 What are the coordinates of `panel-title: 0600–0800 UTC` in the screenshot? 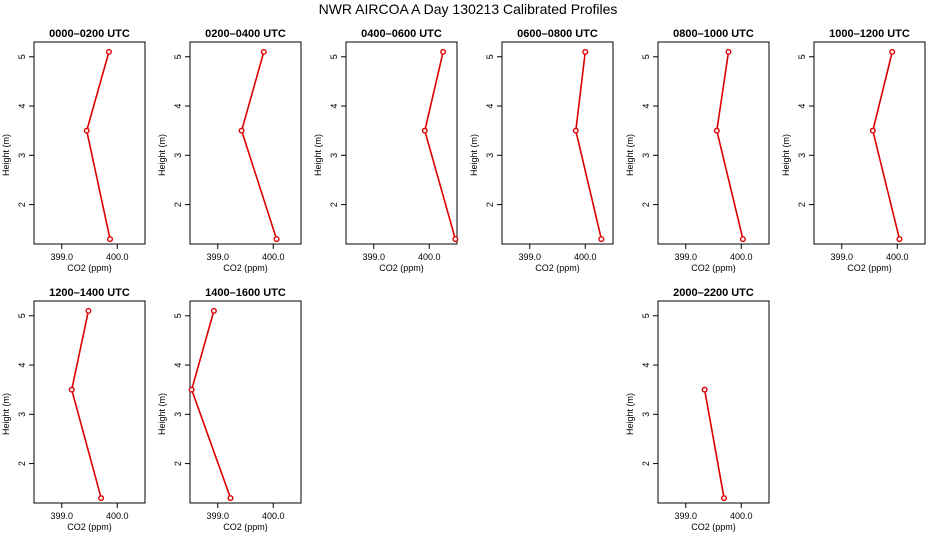 It's located at (557, 34).